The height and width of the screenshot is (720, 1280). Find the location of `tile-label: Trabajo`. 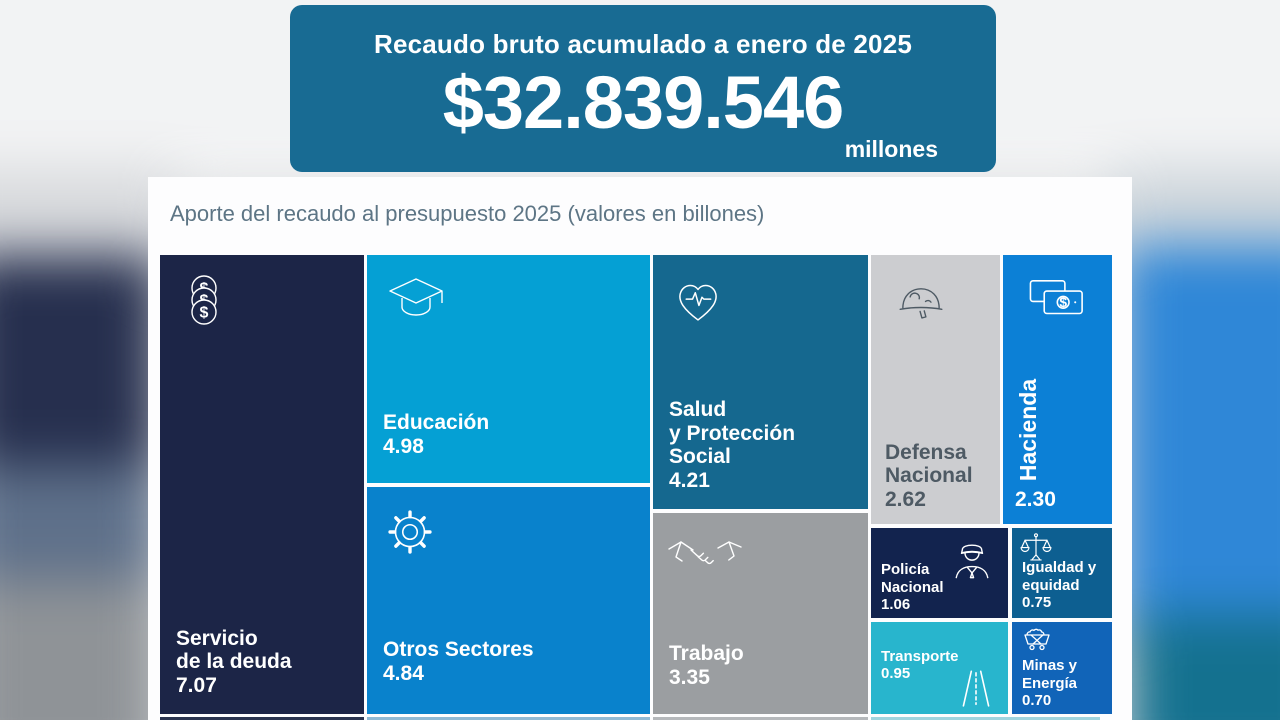

tile-label: Trabajo is located at coordinates (706, 654).